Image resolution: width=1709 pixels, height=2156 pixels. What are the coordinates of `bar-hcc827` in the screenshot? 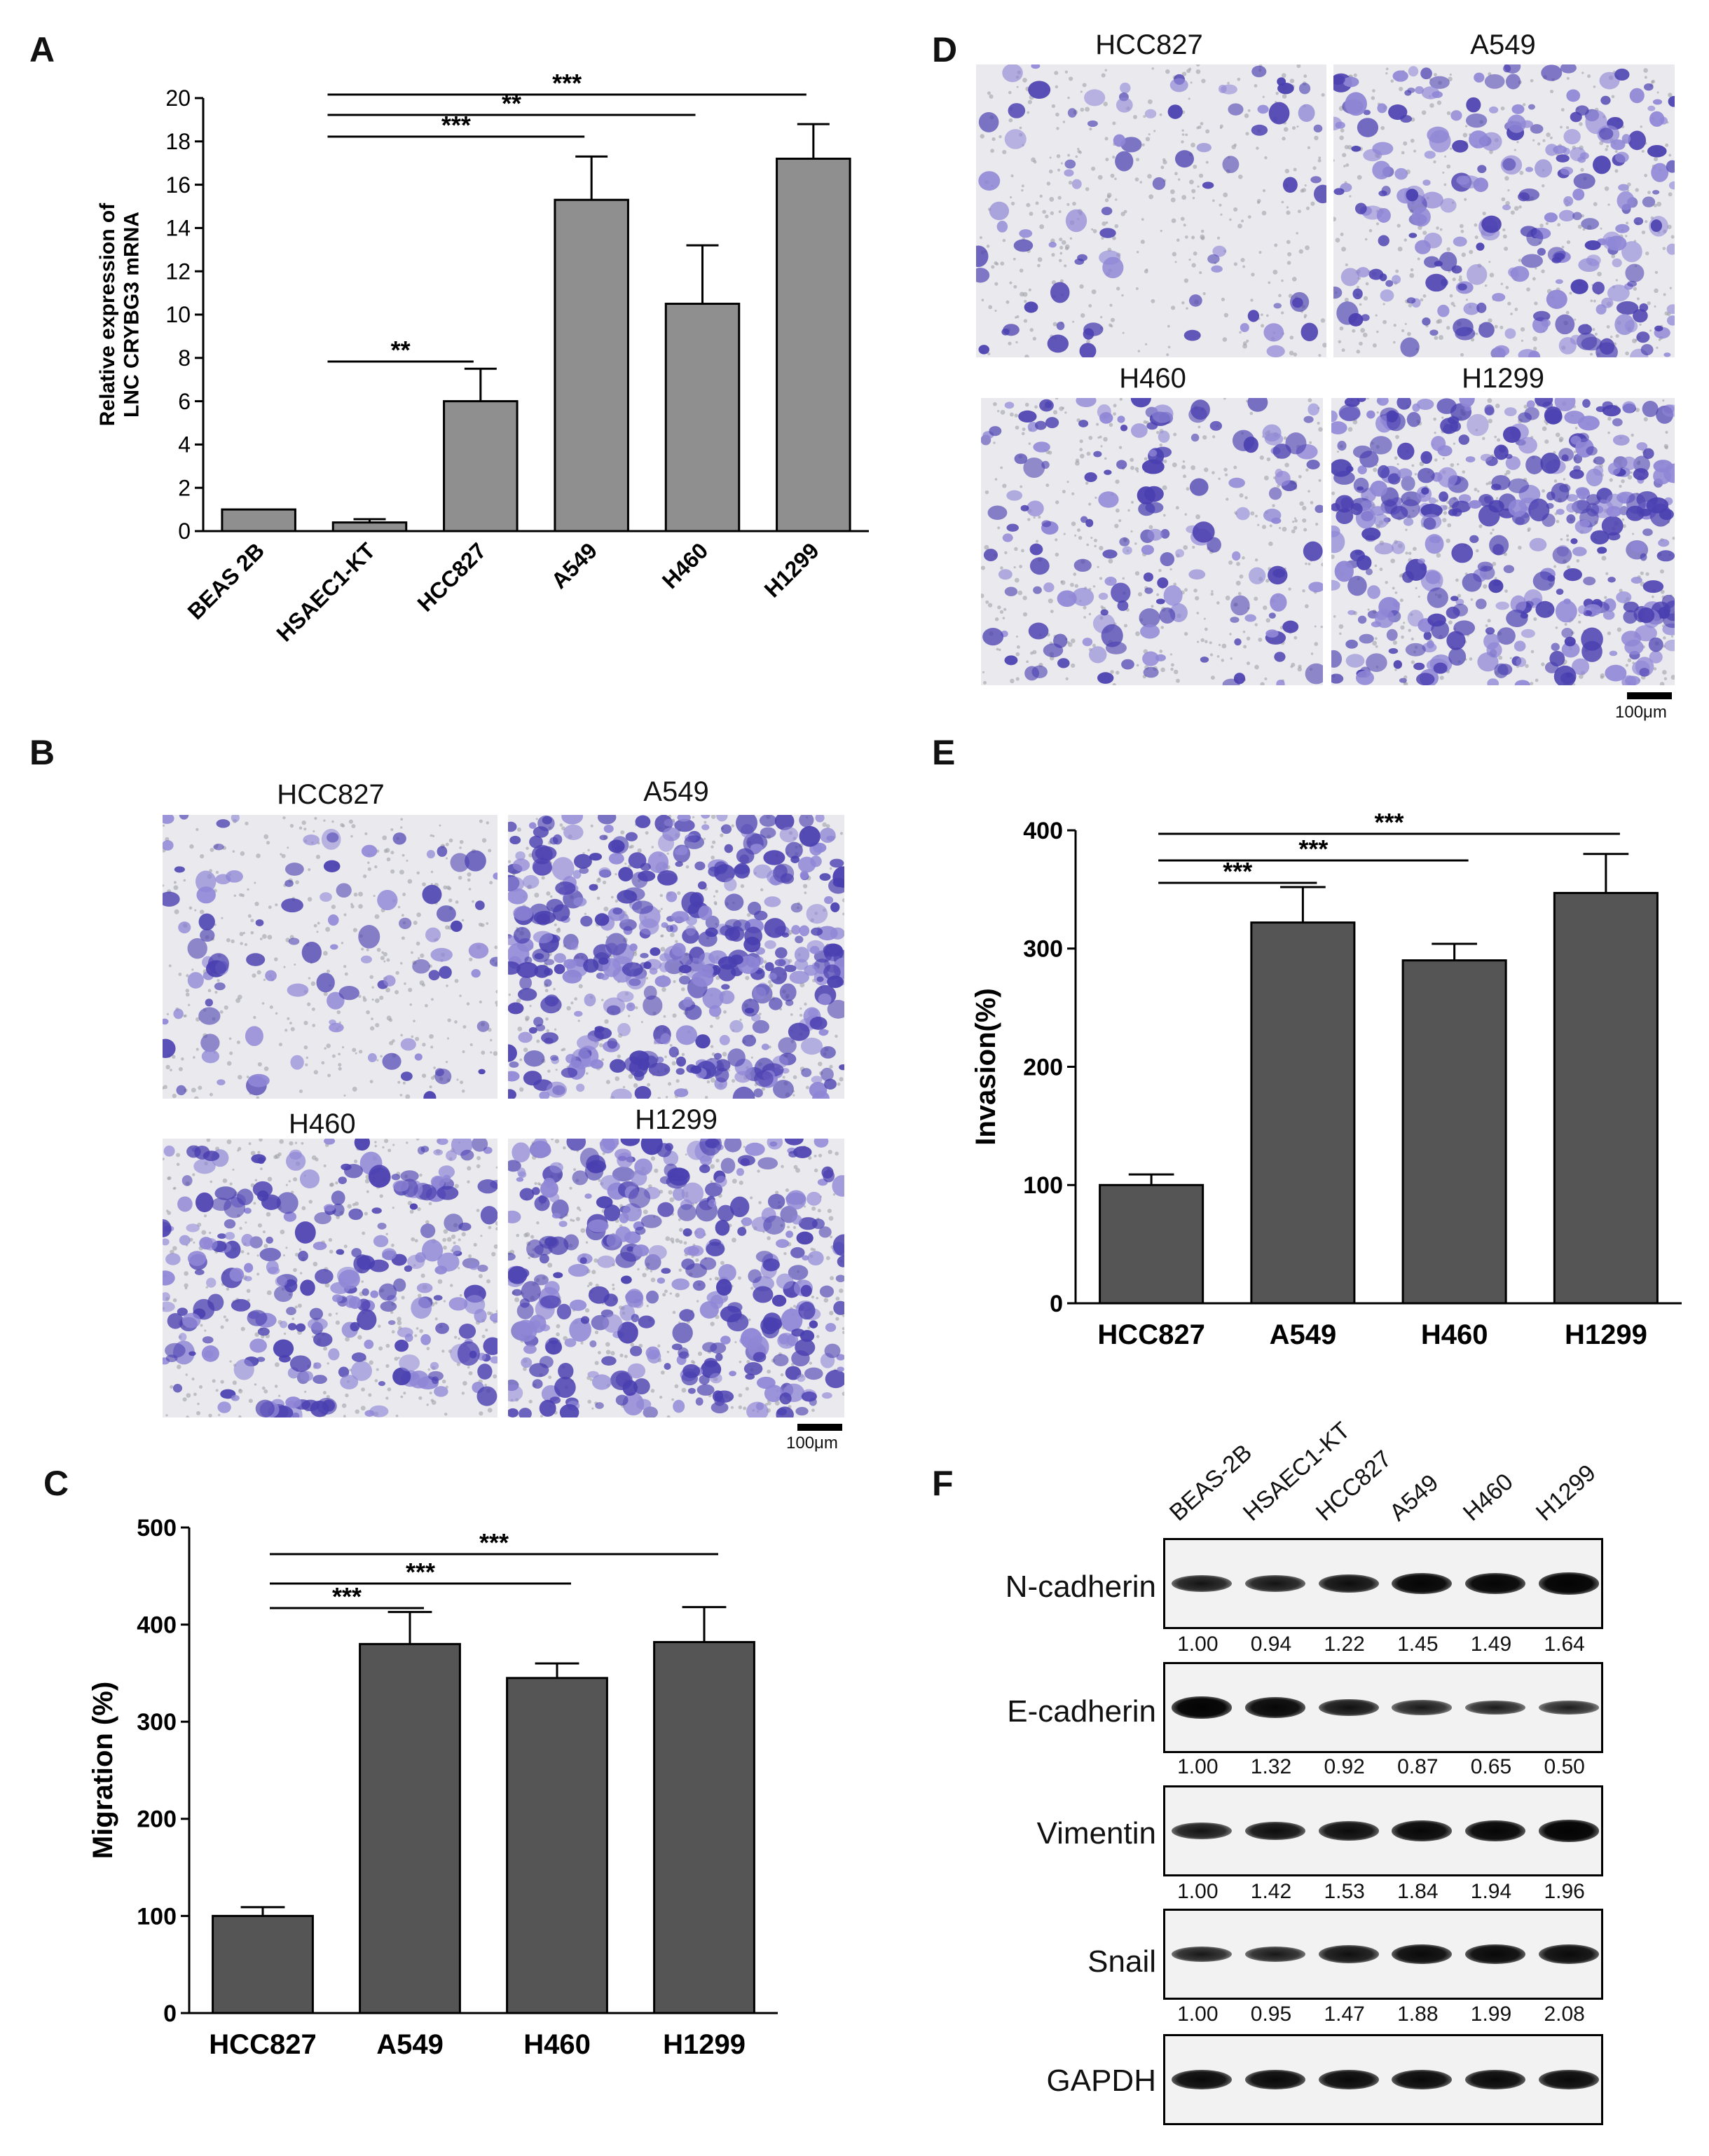 It's located at (263, 1964).